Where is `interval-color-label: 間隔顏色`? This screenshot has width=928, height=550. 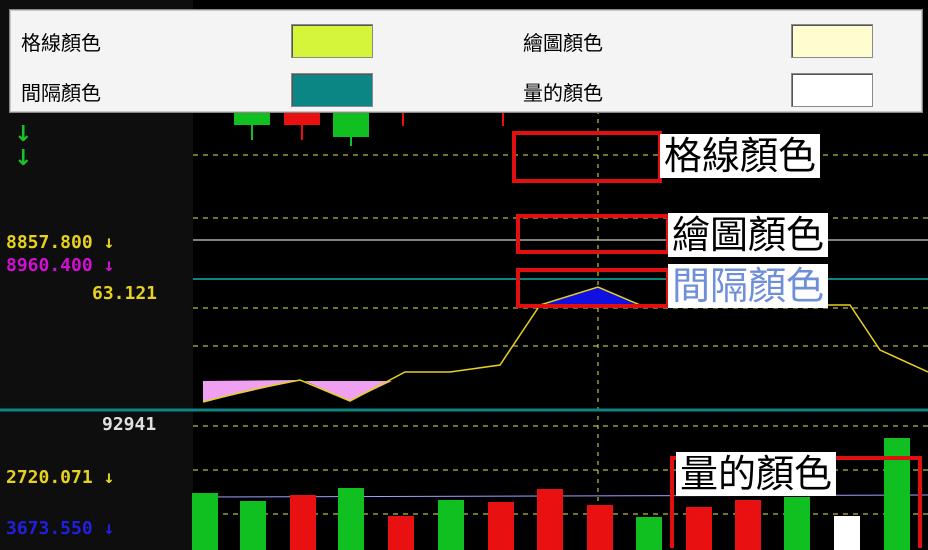 interval-color-label: 間隔顏色 is located at coordinates (61, 93).